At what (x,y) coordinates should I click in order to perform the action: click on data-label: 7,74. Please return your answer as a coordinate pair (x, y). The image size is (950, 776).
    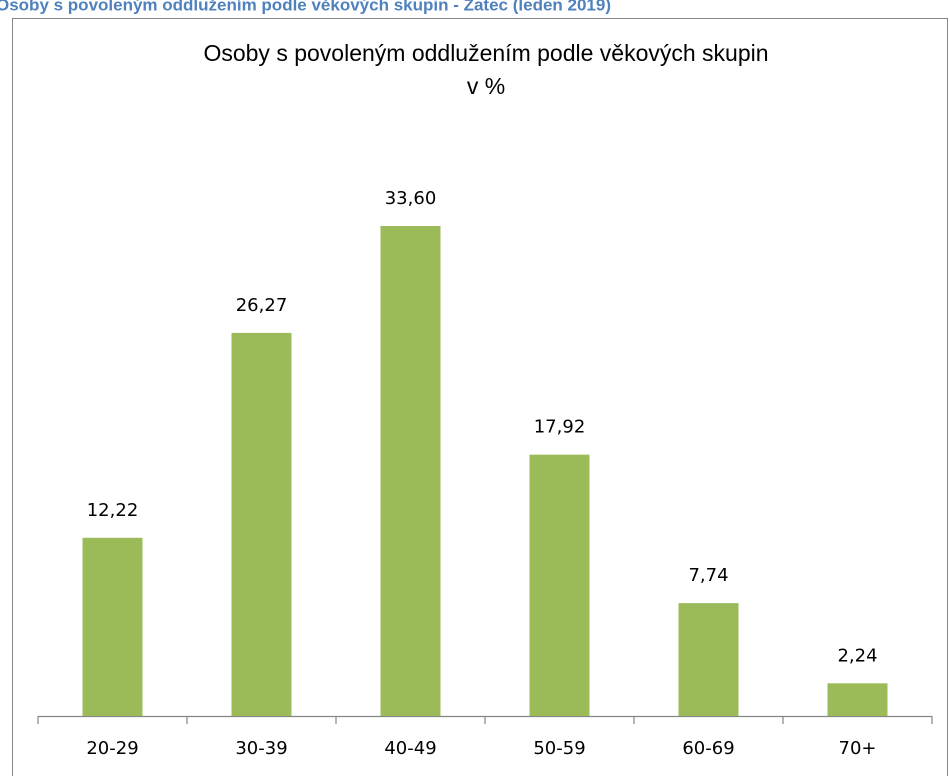
    Looking at the image, I should click on (708, 575).